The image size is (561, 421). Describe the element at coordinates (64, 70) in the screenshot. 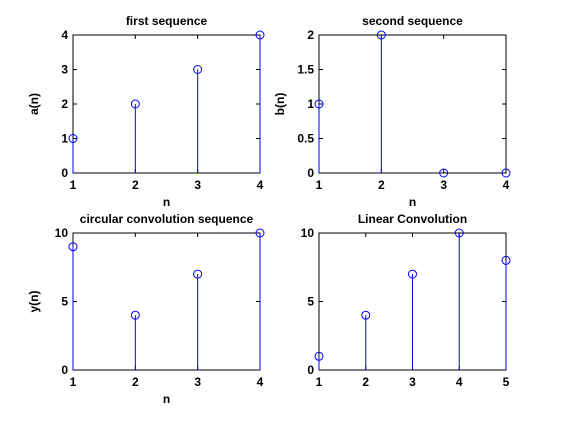

I see `y-tick-label: 3` at that location.